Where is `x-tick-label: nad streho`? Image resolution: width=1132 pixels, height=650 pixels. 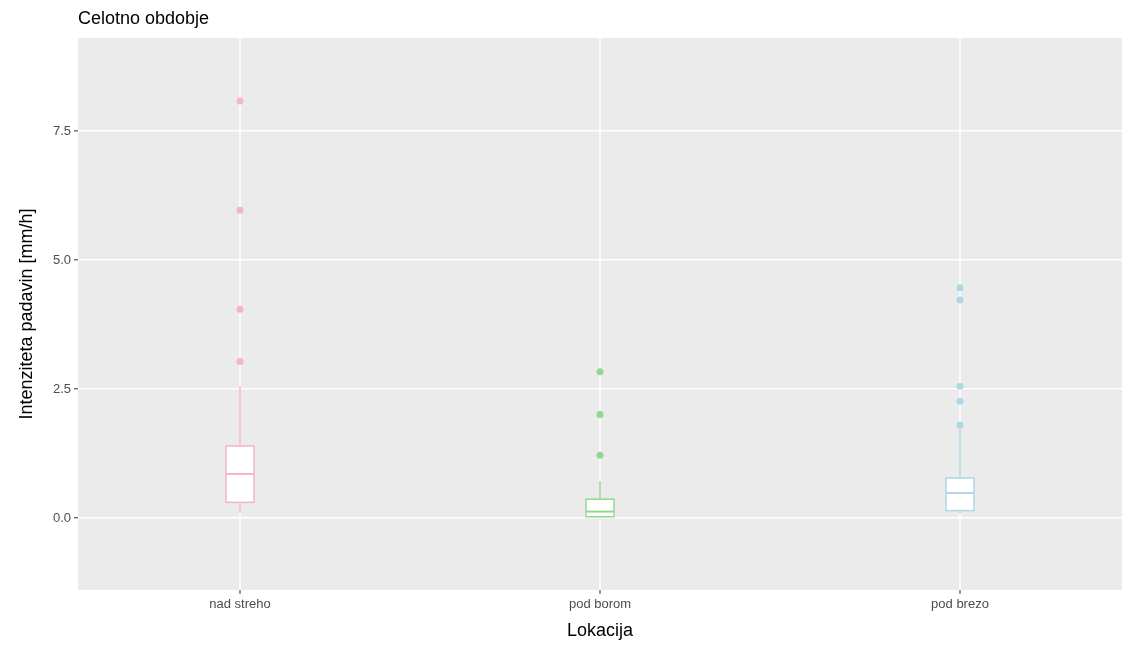 x-tick-label: nad streho is located at coordinates (240, 603).